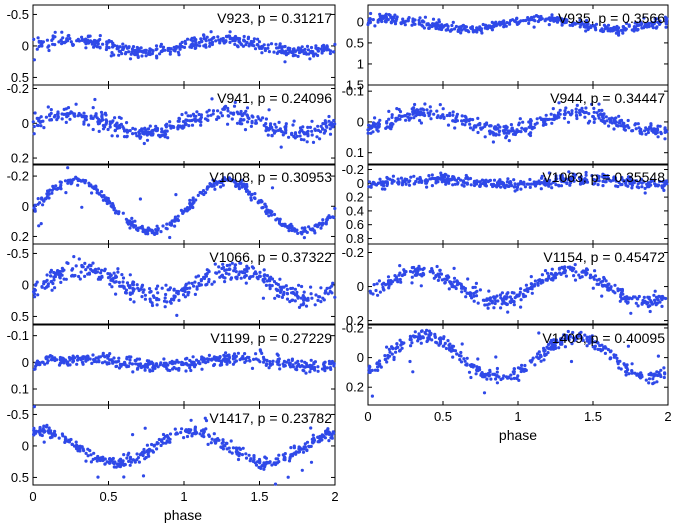 The image size is (684, 527). I want to click on x-tick-label: 0, so click(32, 496).